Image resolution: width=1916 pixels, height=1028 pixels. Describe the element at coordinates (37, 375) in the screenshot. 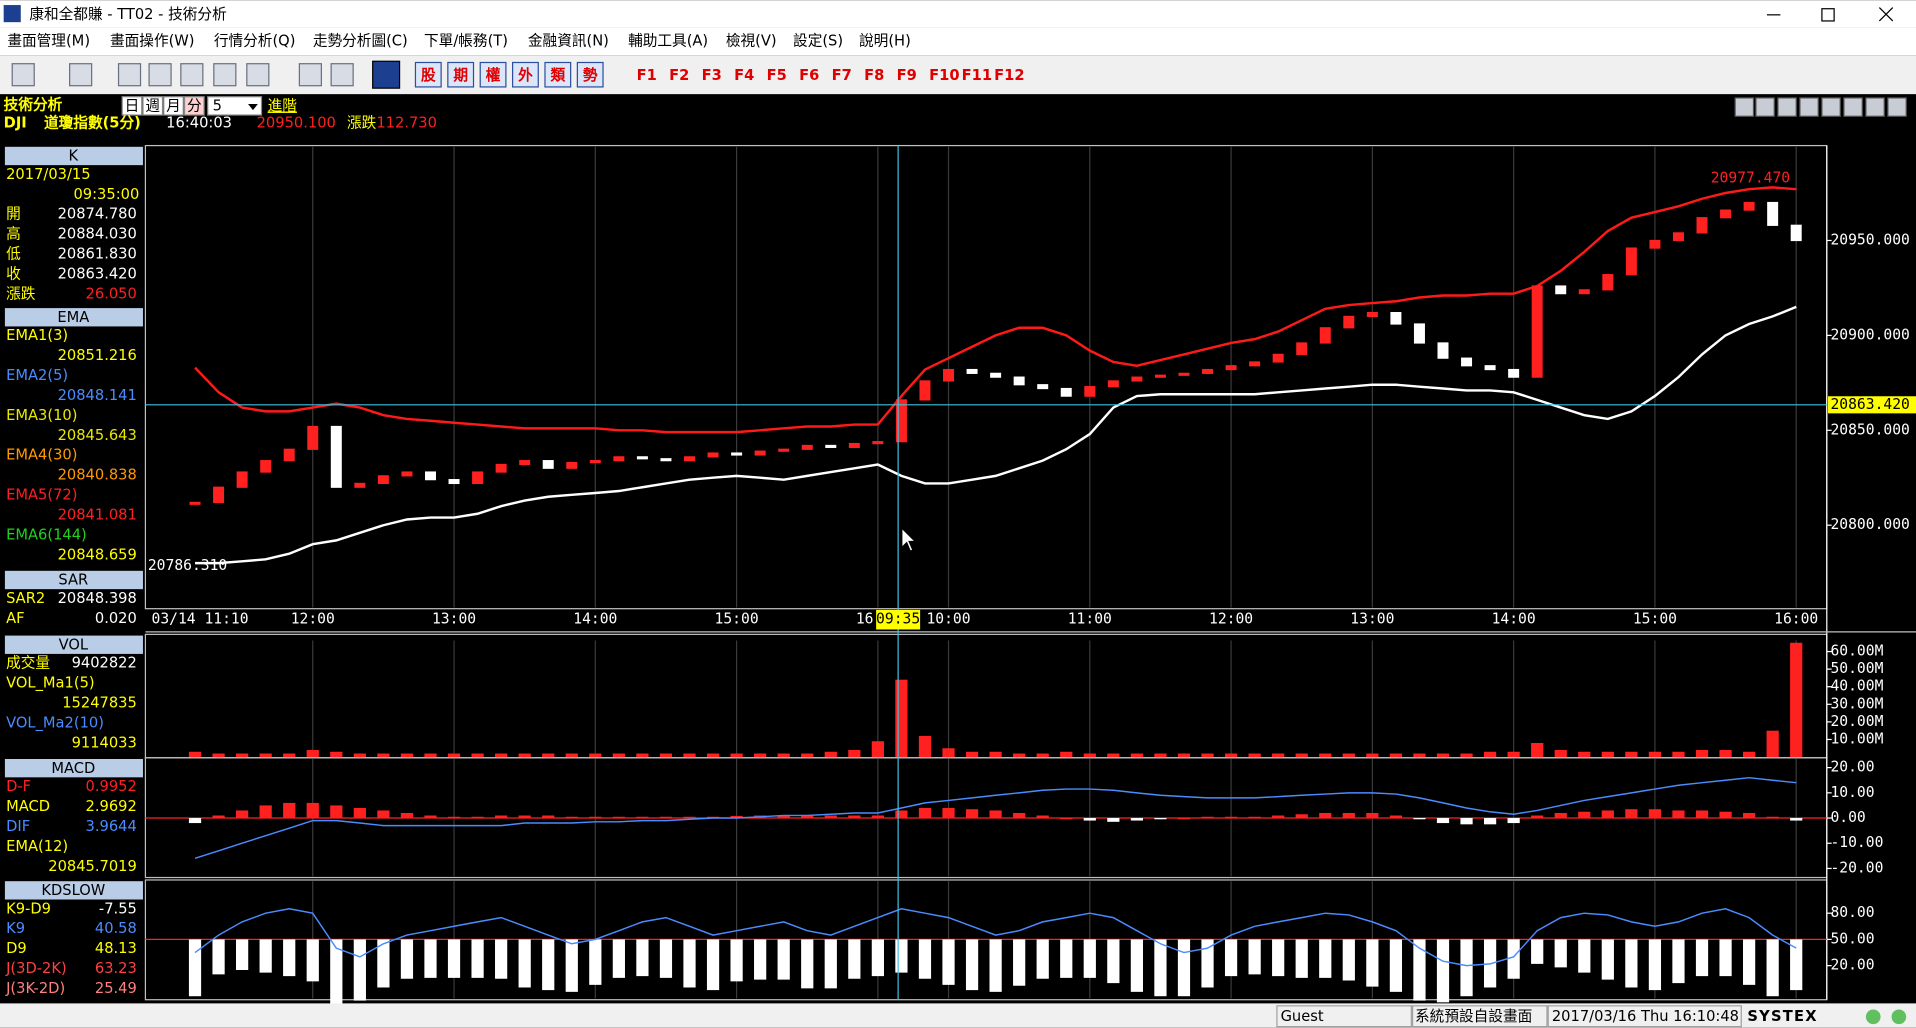

I see `info-label: EMA2(5)` at that location.